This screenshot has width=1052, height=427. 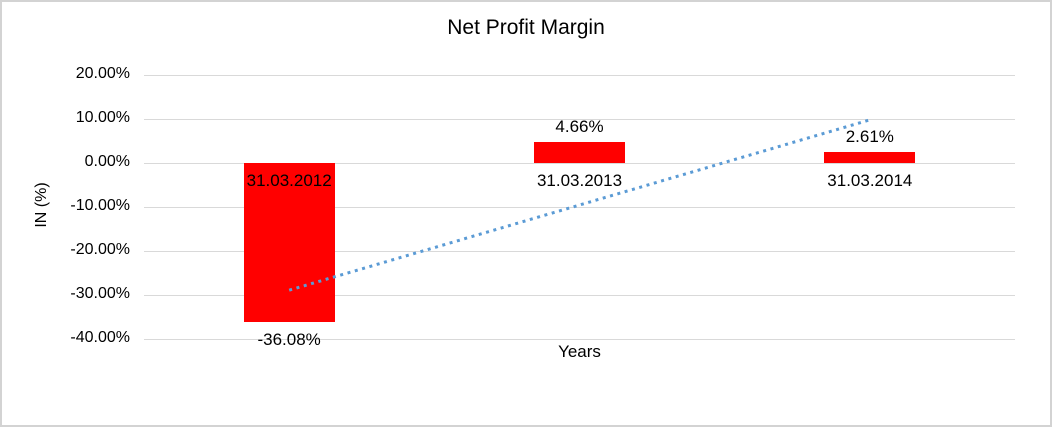 I want to click on x-axis-title: Years, so click(x=579, y=351).